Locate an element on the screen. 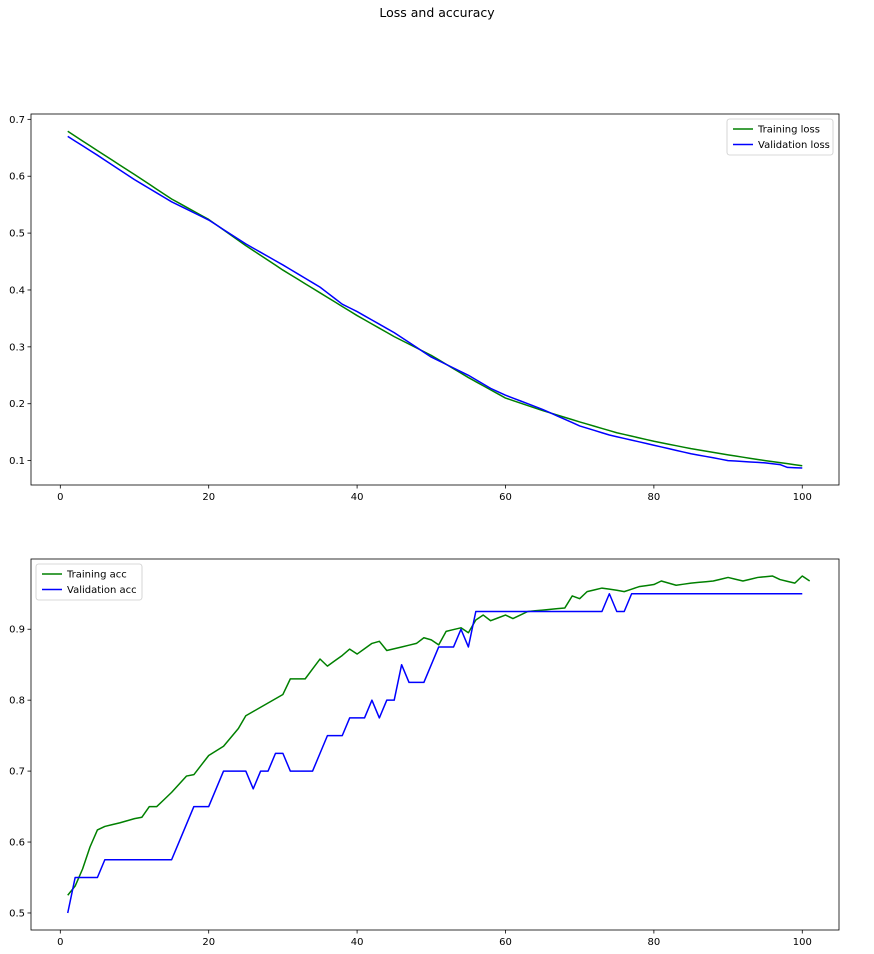 The image size is (874, 954). y-tick-label: 0.1 is located at coordinates (17, 461).